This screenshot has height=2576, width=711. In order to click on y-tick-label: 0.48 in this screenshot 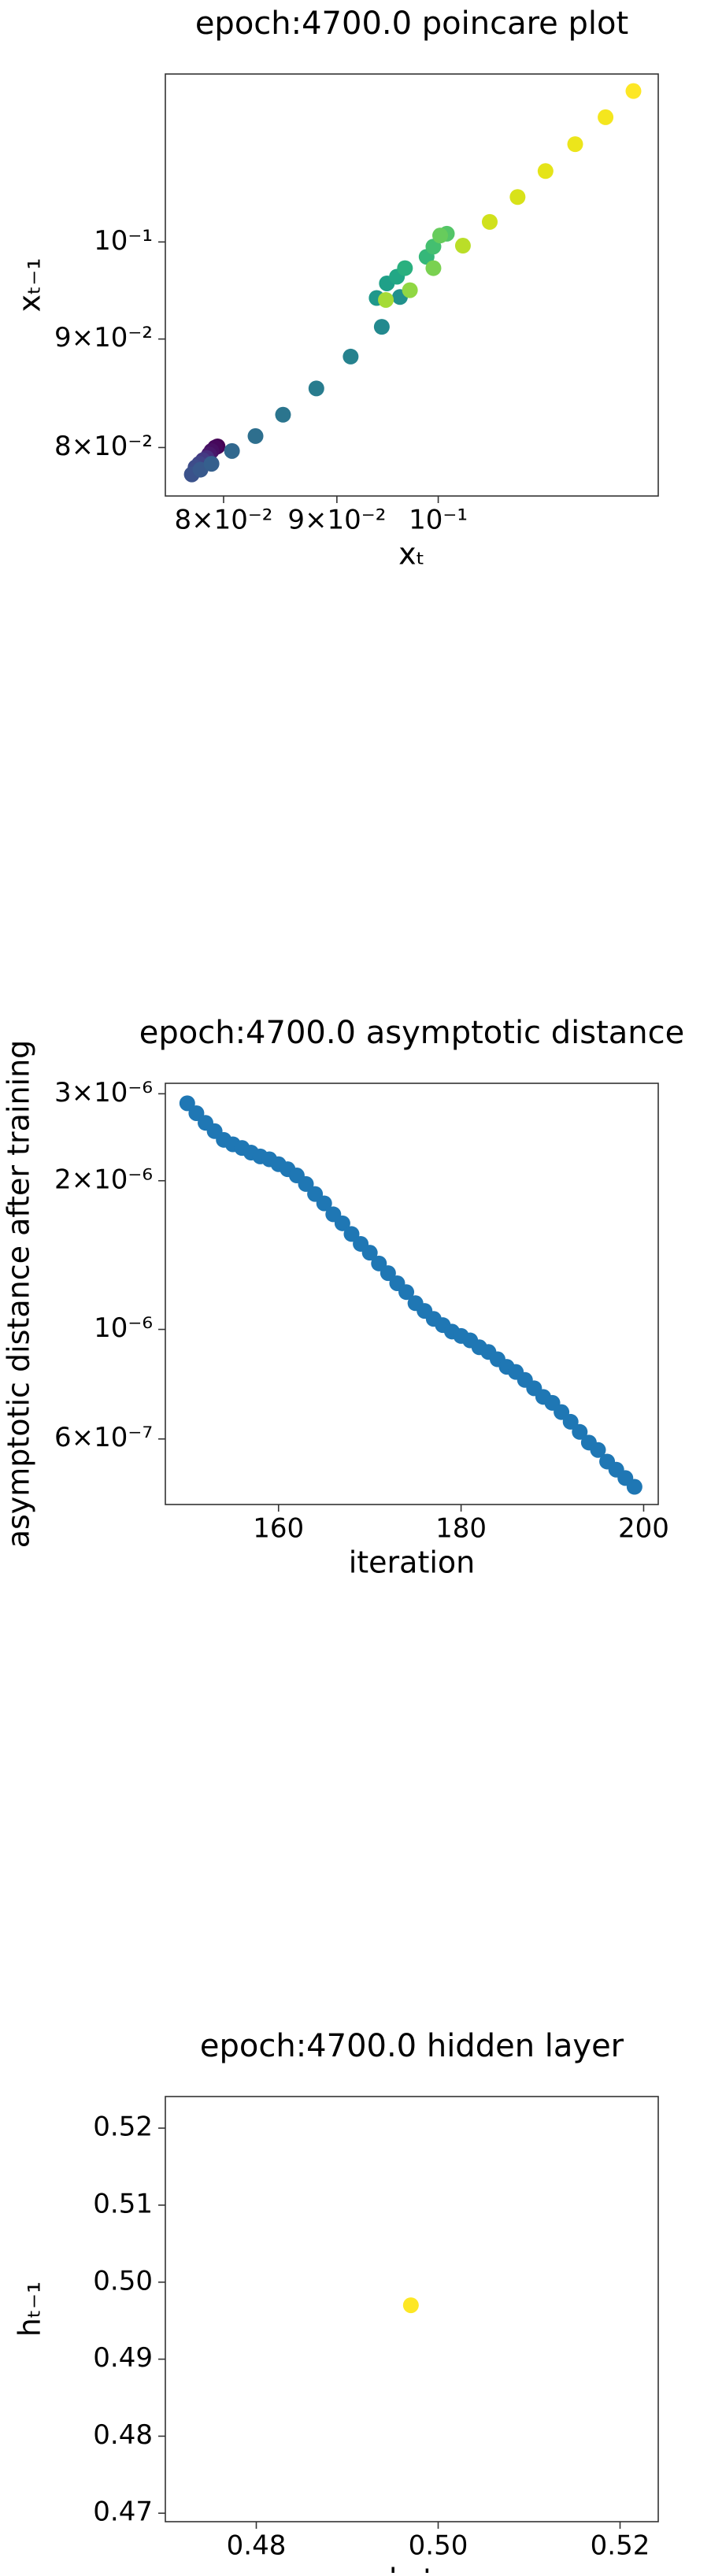, I will do `click(123, 2435)`.